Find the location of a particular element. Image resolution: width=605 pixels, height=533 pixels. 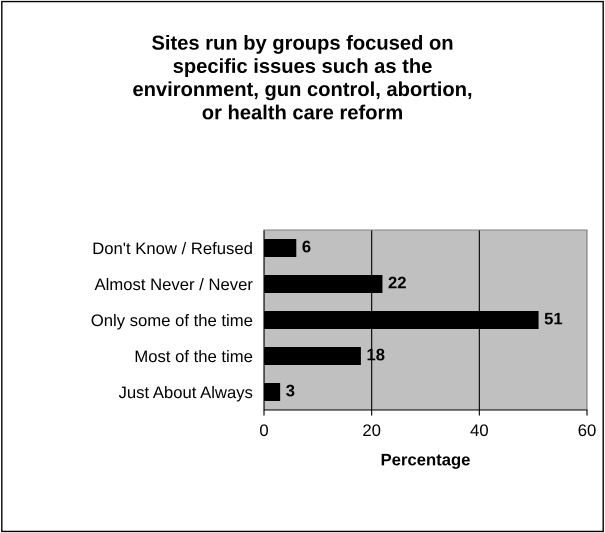

x-tick-label: 40 is located at coordinates (479, 430).